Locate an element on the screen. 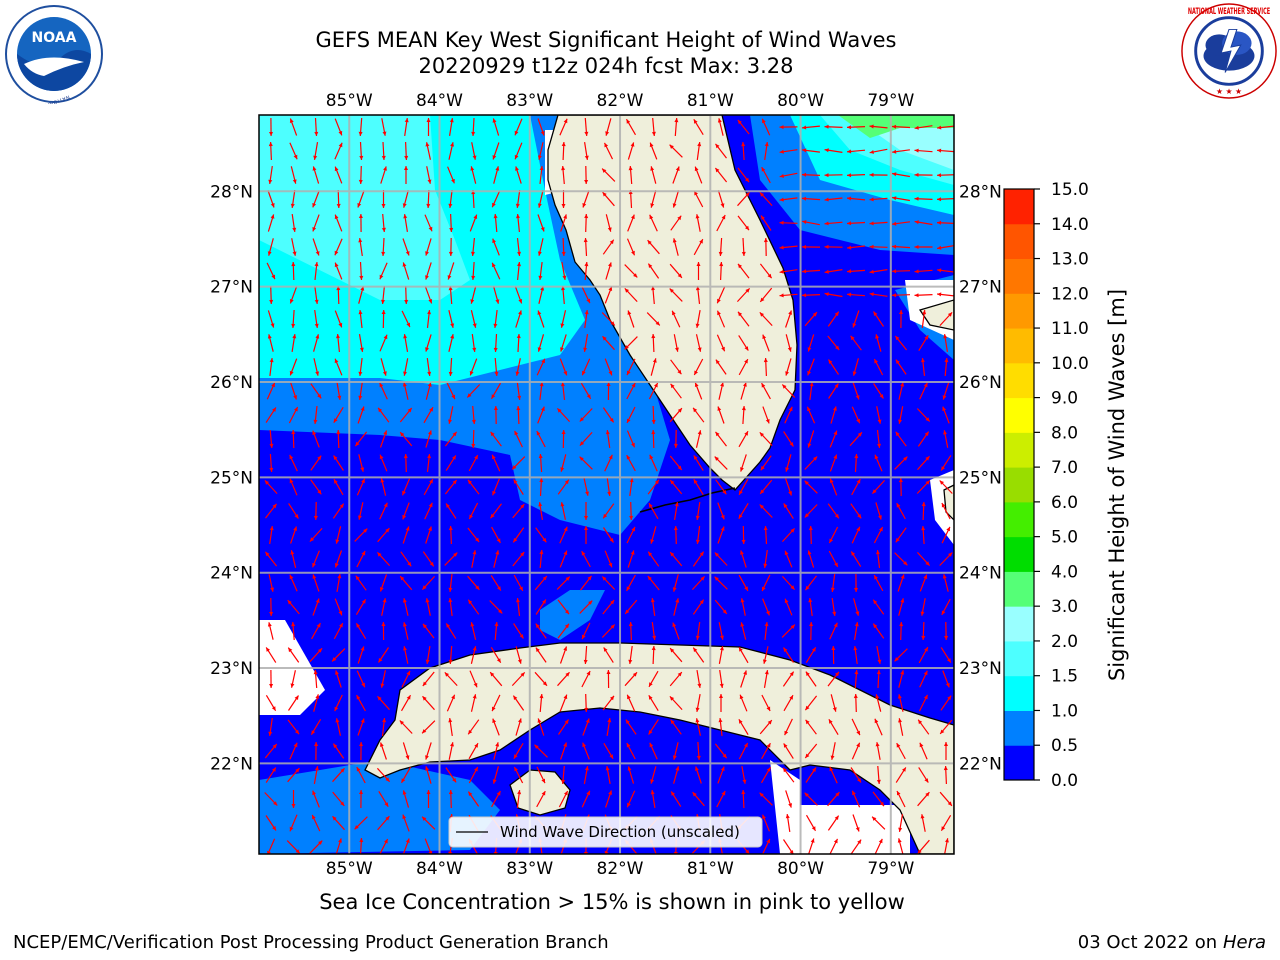 The width and height of the screenshot is (1280, 960). footer-date: 03 Oct 2022 on Hera is located at coordinates (1172, 942).